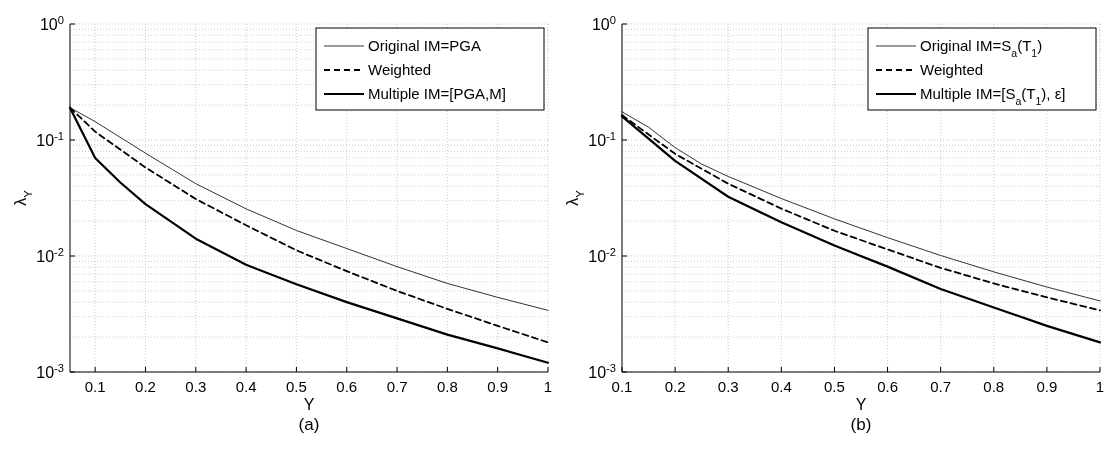 The width and height of the screenshot is (1120, 450). Describe the element at coordinates (993, 96) in the screenshot. I see `legend-label: Multiple IM=[S$_{a}$(T$_{1}$), ε]` at that location.